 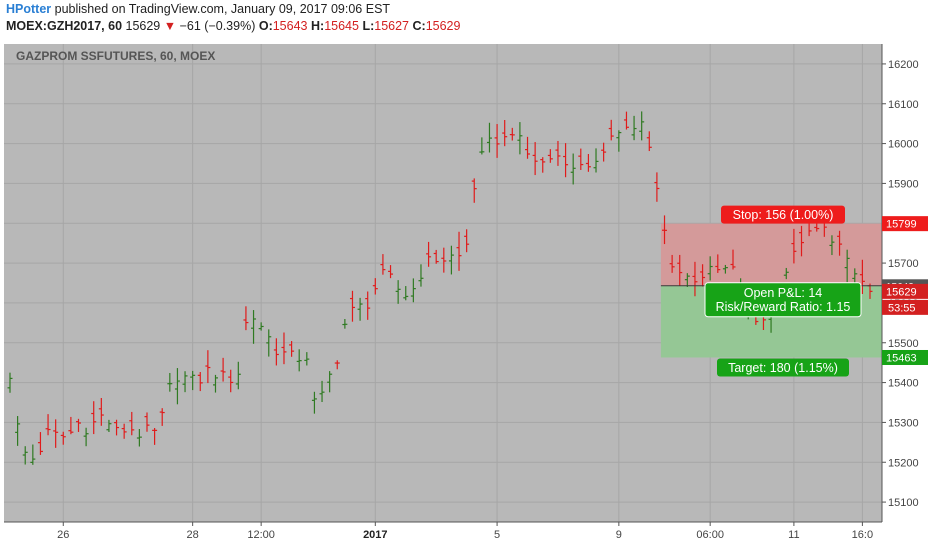 I want to click on pnl-label: Open P&L: 14 Risk/Reward Ratio: 1.15, so click(x=783, y=300).